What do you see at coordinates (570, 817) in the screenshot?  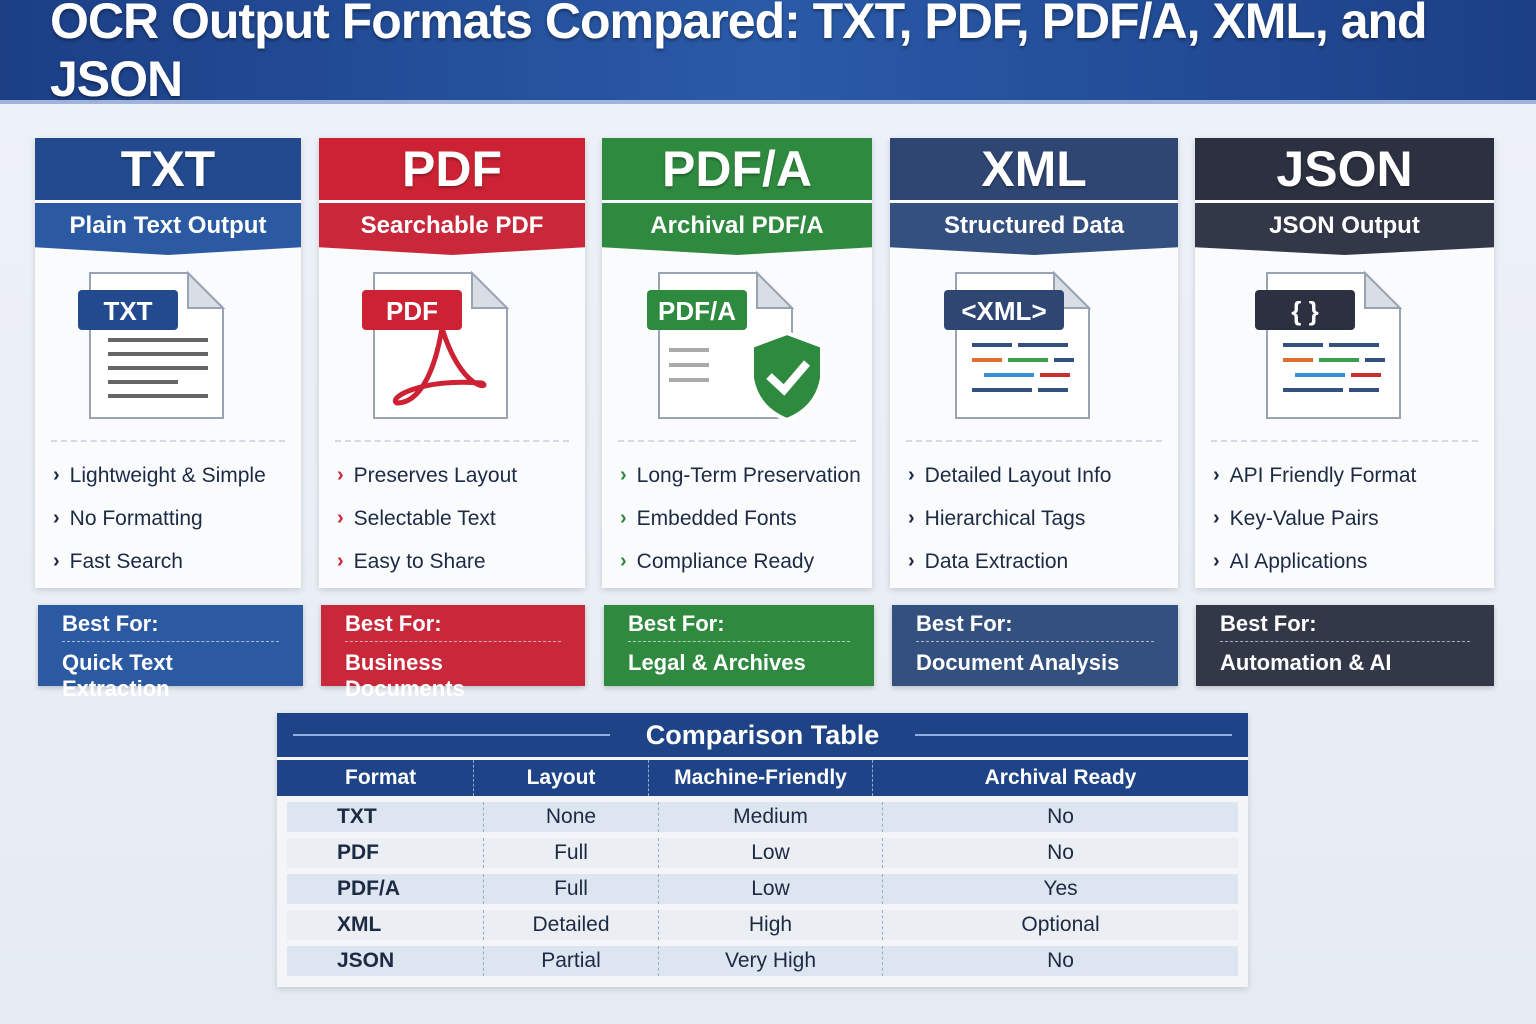 I see `table-cell: None` at bounding box center [570, 817].